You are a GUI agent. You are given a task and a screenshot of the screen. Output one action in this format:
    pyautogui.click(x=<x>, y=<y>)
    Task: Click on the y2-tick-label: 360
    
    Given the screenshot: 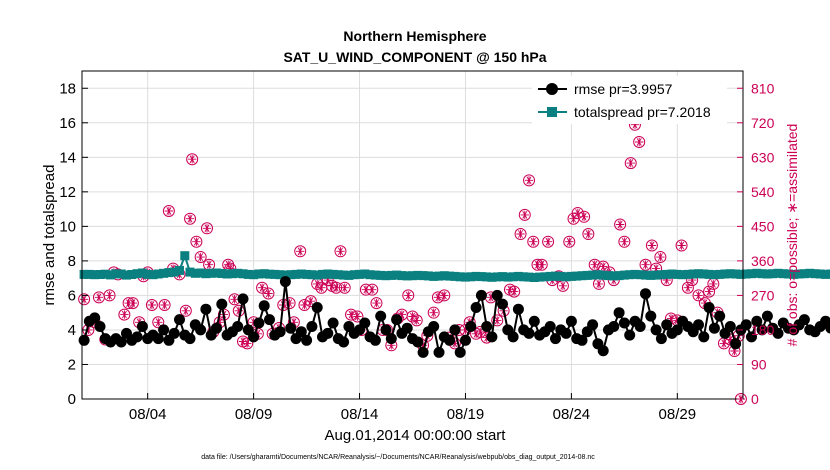 What is the action you would take?
    pyautogui.click(x=763, y=261)
    